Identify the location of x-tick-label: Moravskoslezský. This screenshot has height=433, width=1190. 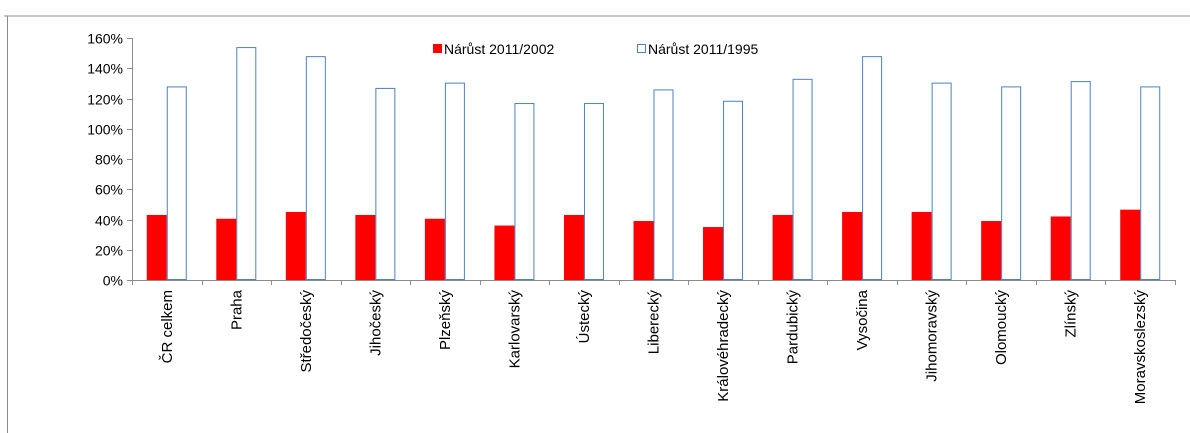
(1140, 347).